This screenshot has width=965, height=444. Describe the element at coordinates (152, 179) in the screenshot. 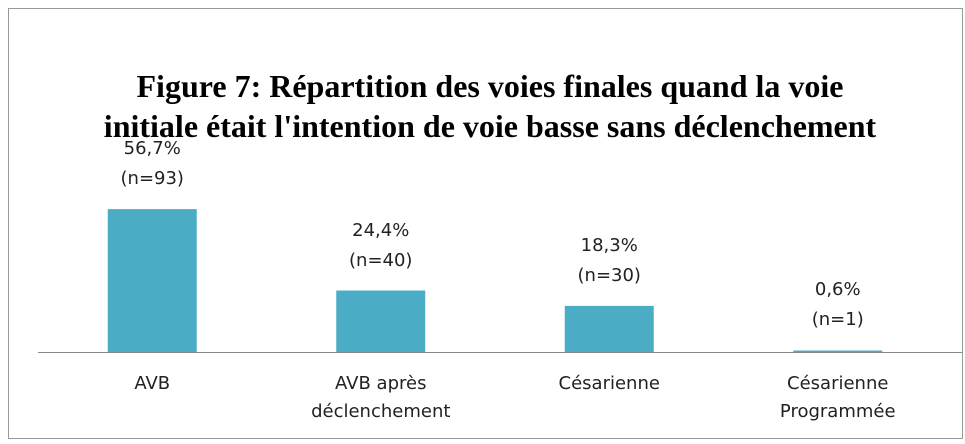

I see `count-label: (n=93)` at that location.